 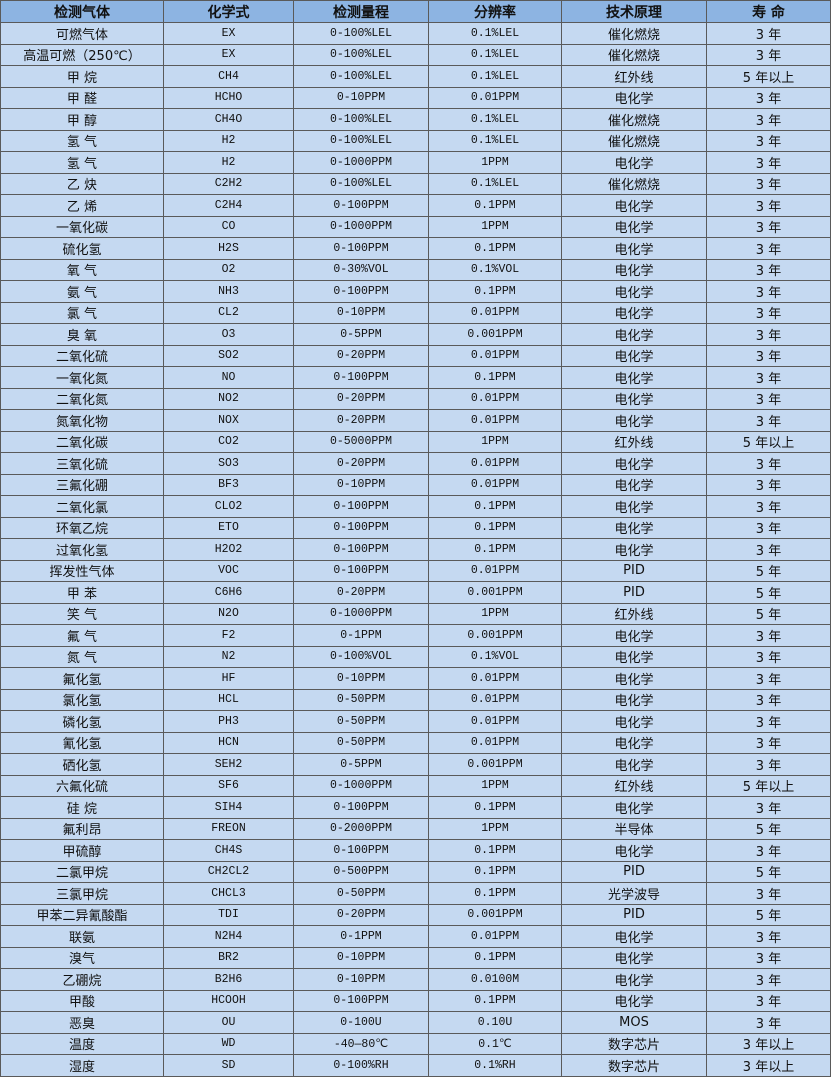 What do you see at coordinates (82, 936) in the screenshot?
I see `cell-gas-name: 联氨` at bounding box center [82, 936].